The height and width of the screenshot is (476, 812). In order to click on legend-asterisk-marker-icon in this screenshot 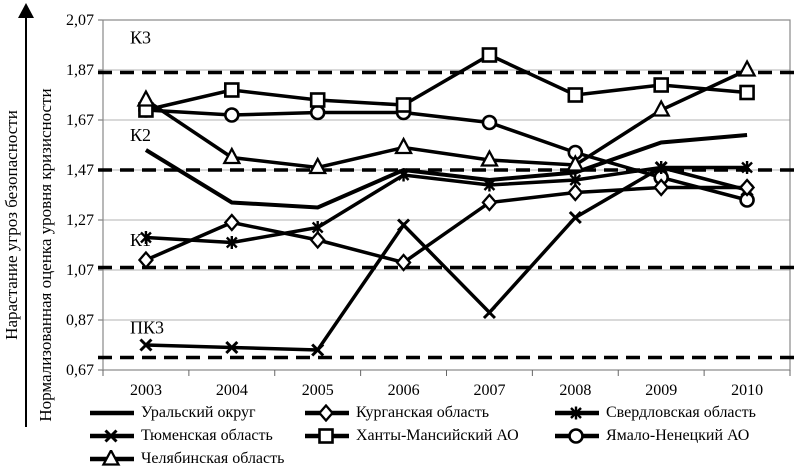, I will do `click(577, 412)`.